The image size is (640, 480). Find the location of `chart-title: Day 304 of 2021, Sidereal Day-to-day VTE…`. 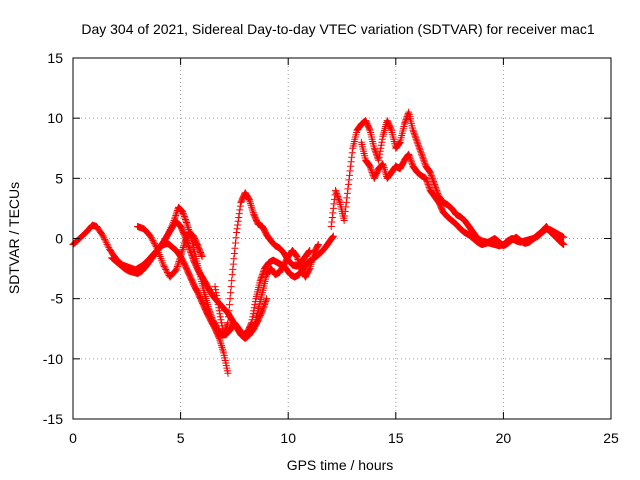

chart-title: Day 304 of 2021, Sidereal Day-to-day VTE… is located at coordinates (337, 29).